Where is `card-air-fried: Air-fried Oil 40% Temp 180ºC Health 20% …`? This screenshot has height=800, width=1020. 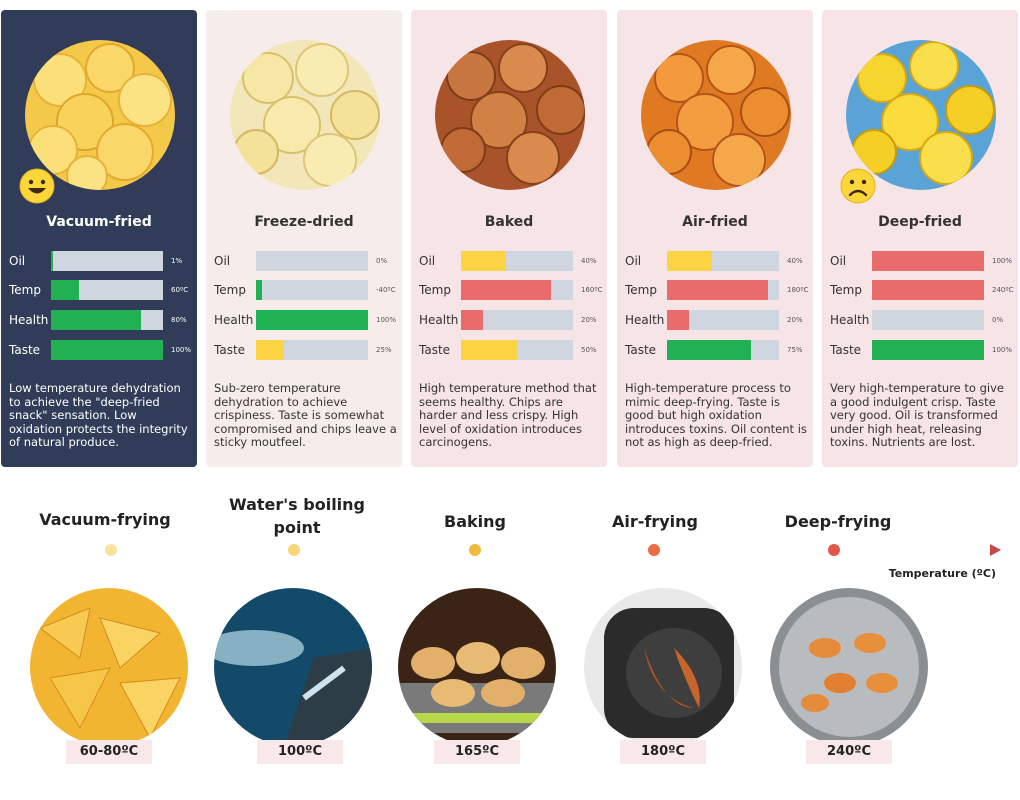
card-air-fried: Air-fried Oil 40% Temp 180ºC Health 20% … is located at coordinates (715, 238).